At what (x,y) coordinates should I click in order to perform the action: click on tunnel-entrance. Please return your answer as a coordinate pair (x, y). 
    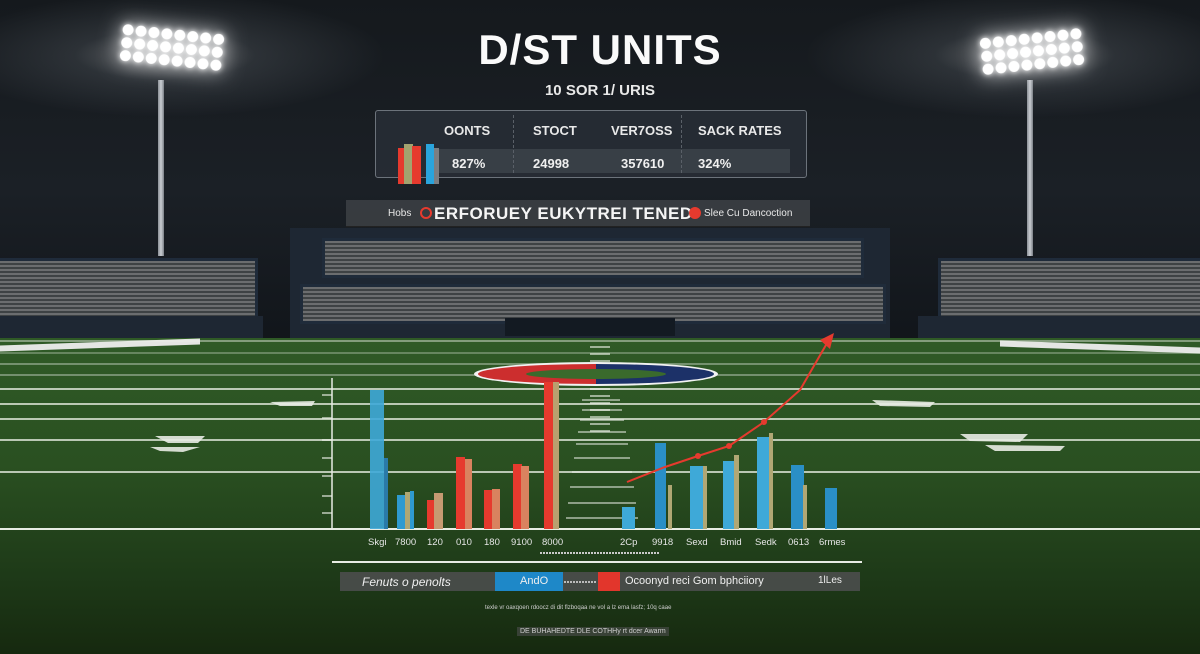
    Looking at the image, I should click on (590, 327).